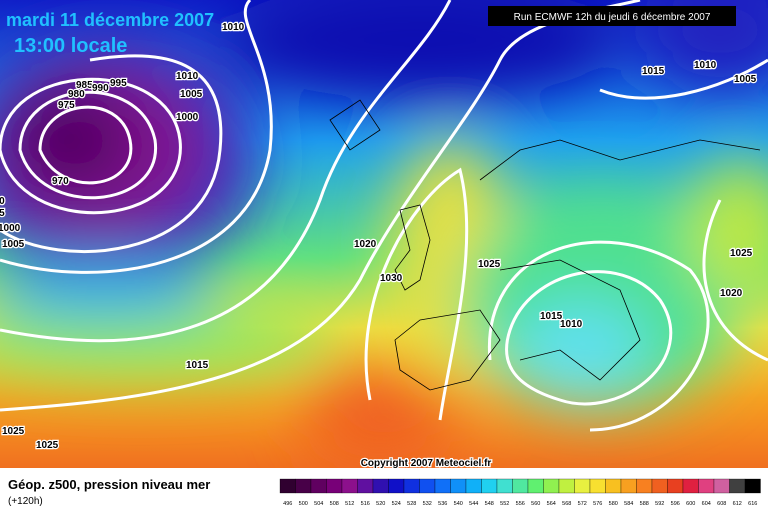  What do you see at coordinates (520, 504) in the screenshot?
I see `scale-label: 556` at bounding box center [520, 504].